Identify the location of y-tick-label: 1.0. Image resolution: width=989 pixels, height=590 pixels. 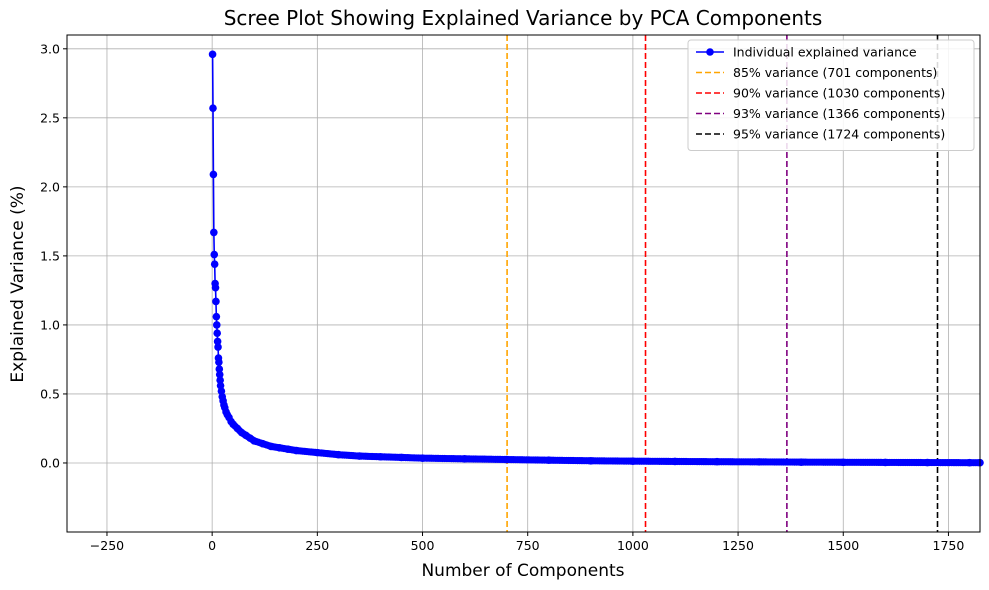
(50, 324).